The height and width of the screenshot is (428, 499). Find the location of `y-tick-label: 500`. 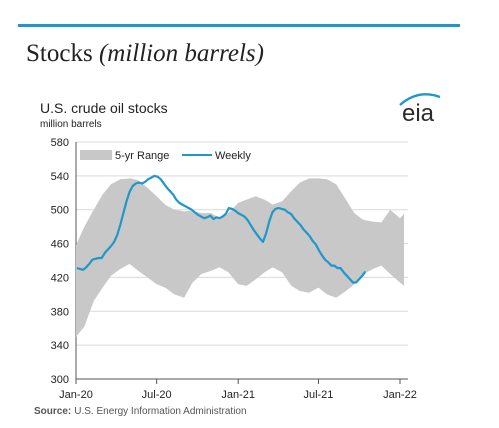

y-tick-label: 500 is located at coordinates (60, 211).